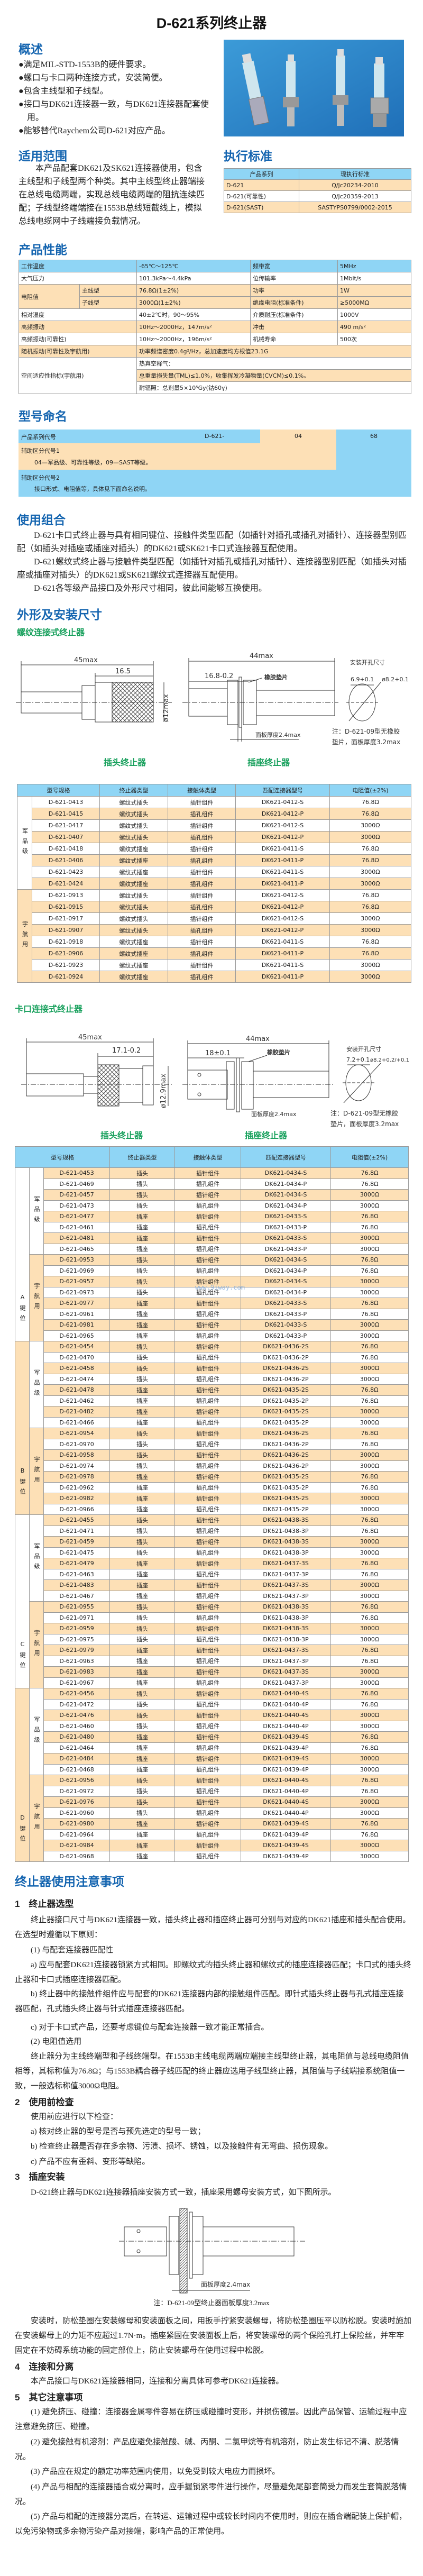  Describe the element at coordinates (374, 302) in the screenshot. I see `param-value: ≥5000MΩ` at that location.